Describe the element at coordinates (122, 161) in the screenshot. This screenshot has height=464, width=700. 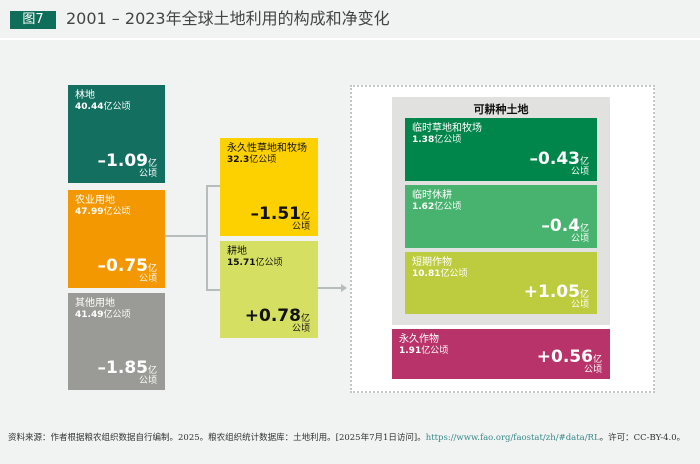
I see `change-value: –1.09` at that location.